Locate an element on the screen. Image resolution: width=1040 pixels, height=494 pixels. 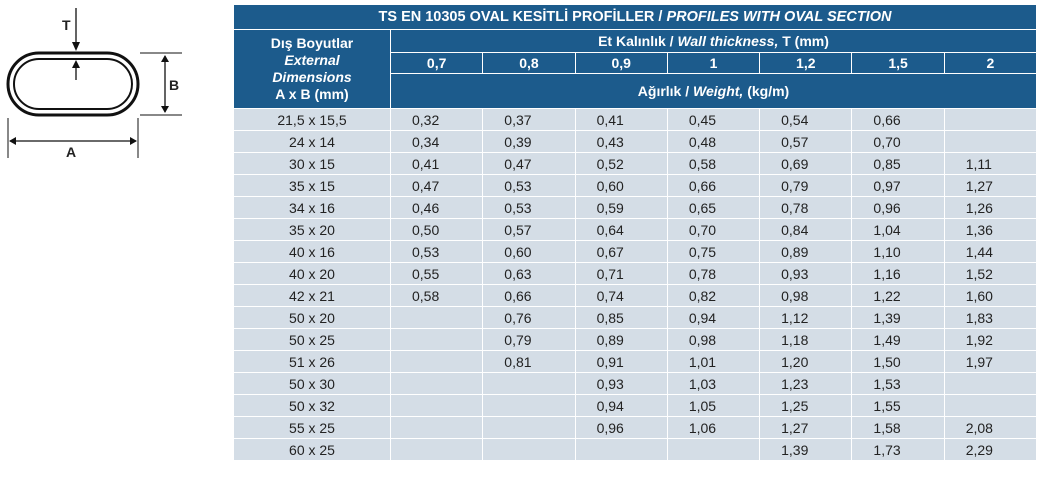
label-a: A is located at coordinates (71, 152).